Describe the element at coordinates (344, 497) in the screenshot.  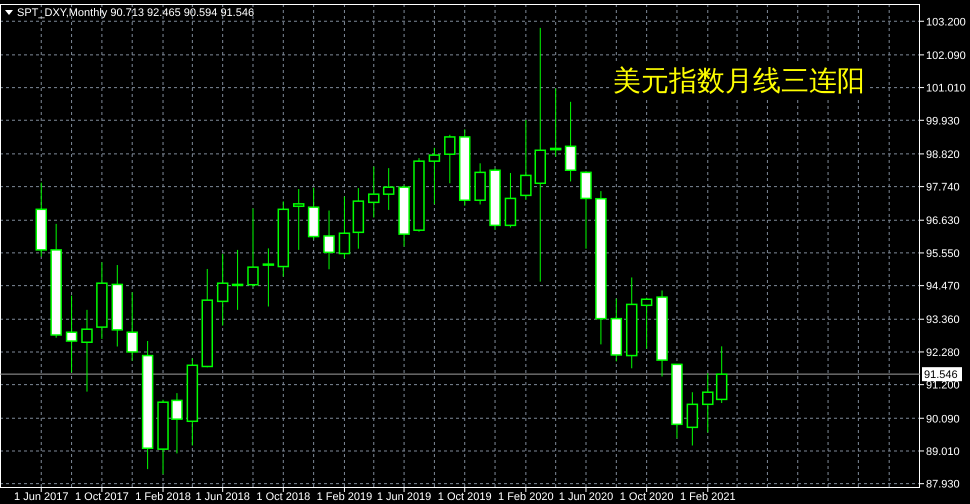
I see `x-tick-label: 1 Feb 2019` at that location.